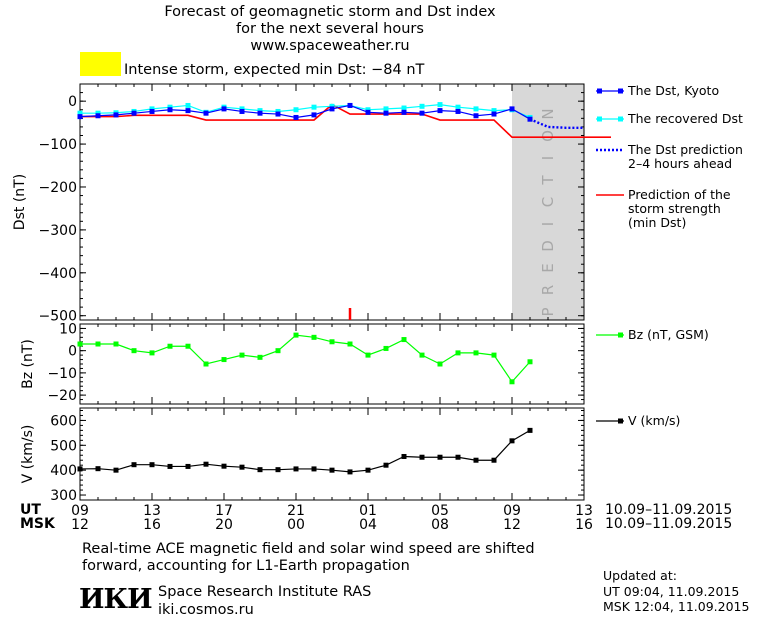 The width and height of the screenshot is (760, 620). I want to click on v-frame, so click(332, 454).